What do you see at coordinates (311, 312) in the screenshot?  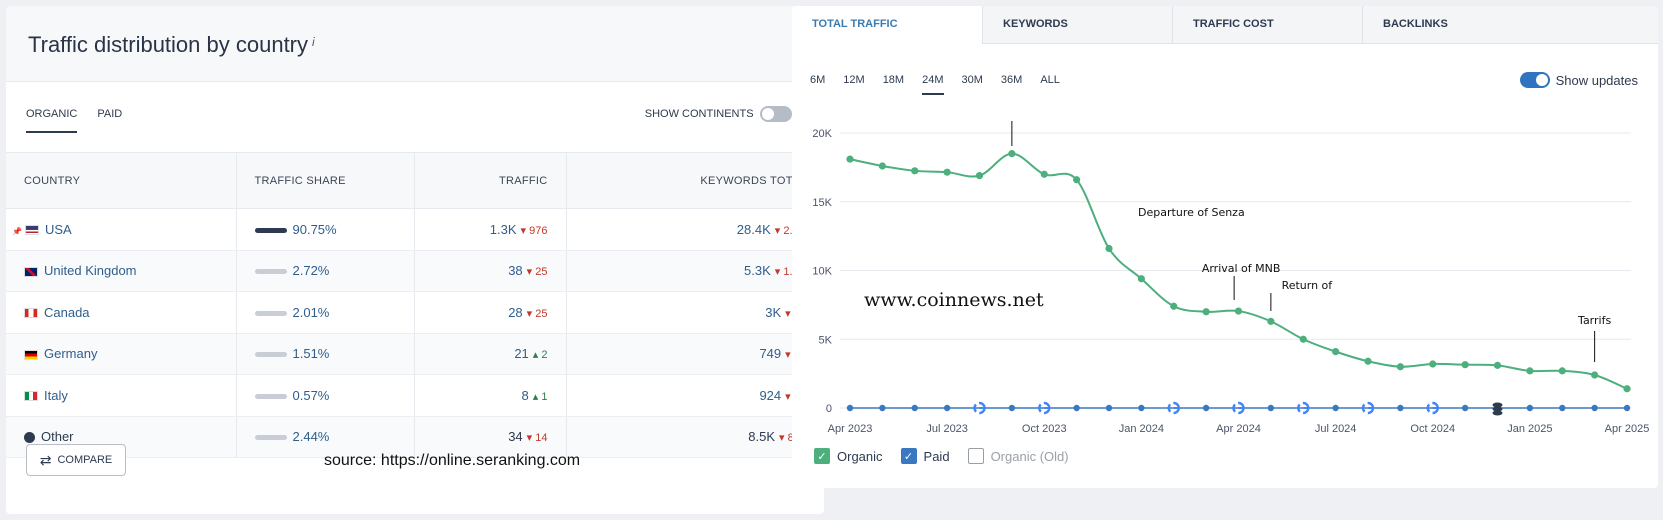 I see `share-value: 2.01%` at bounding box center [311, 312].